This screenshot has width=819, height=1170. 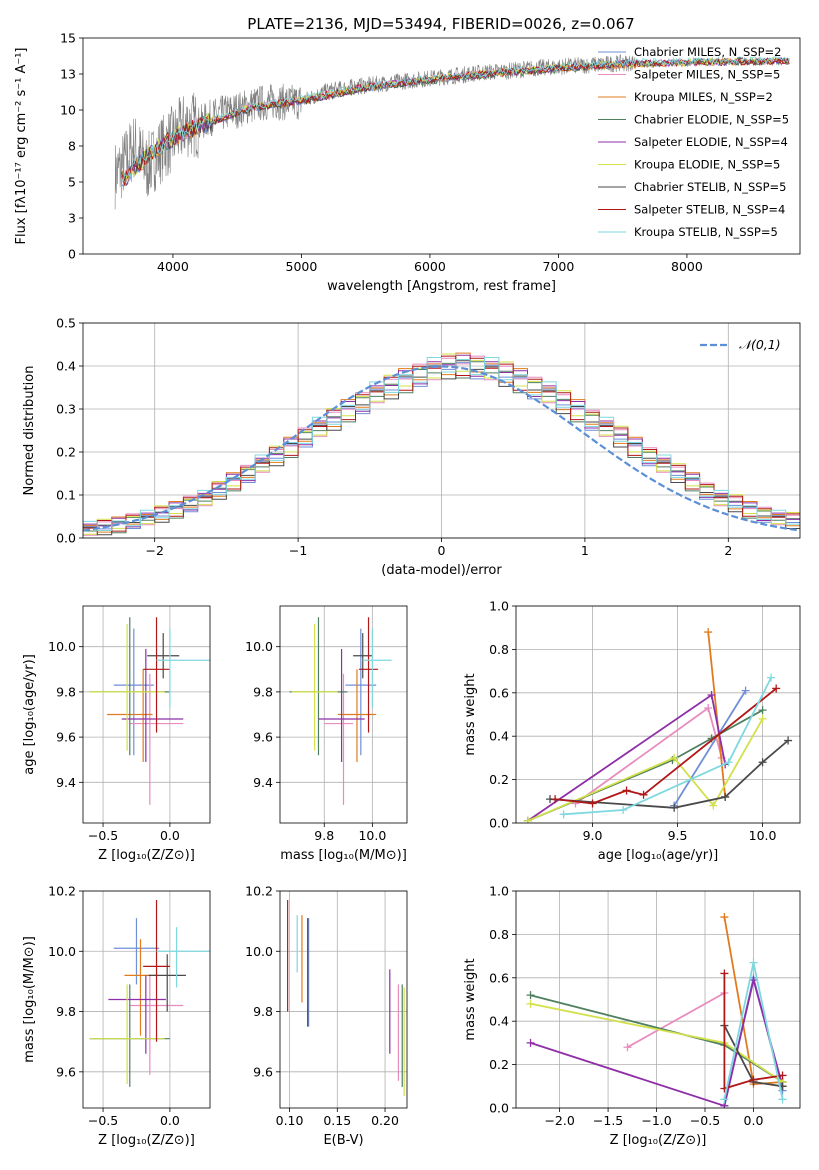 I want to click on mass-vs-Z-plot-area, so click(x=149, y=993).